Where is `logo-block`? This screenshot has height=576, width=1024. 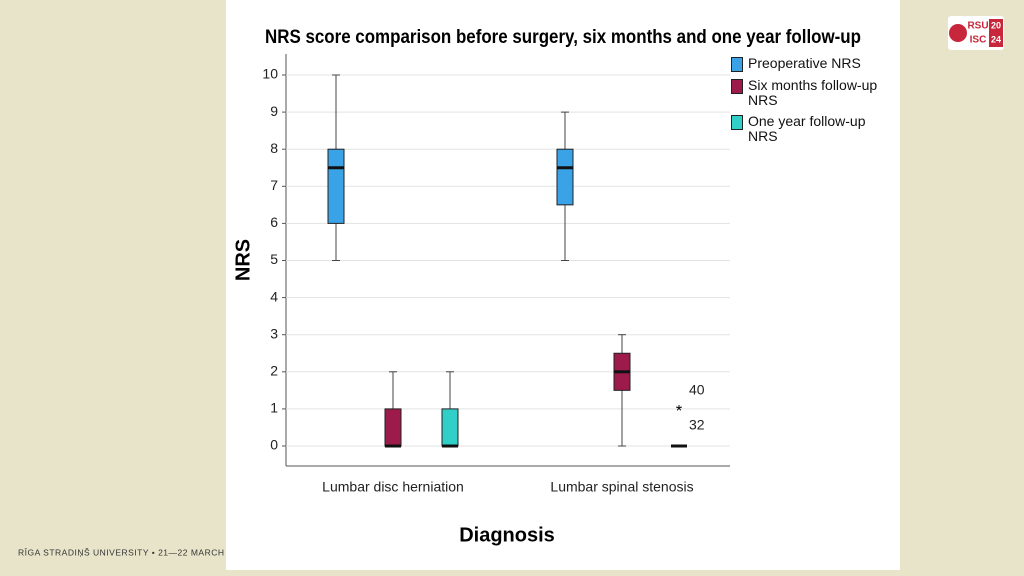
logo-block is located at coordinates (996, 33).